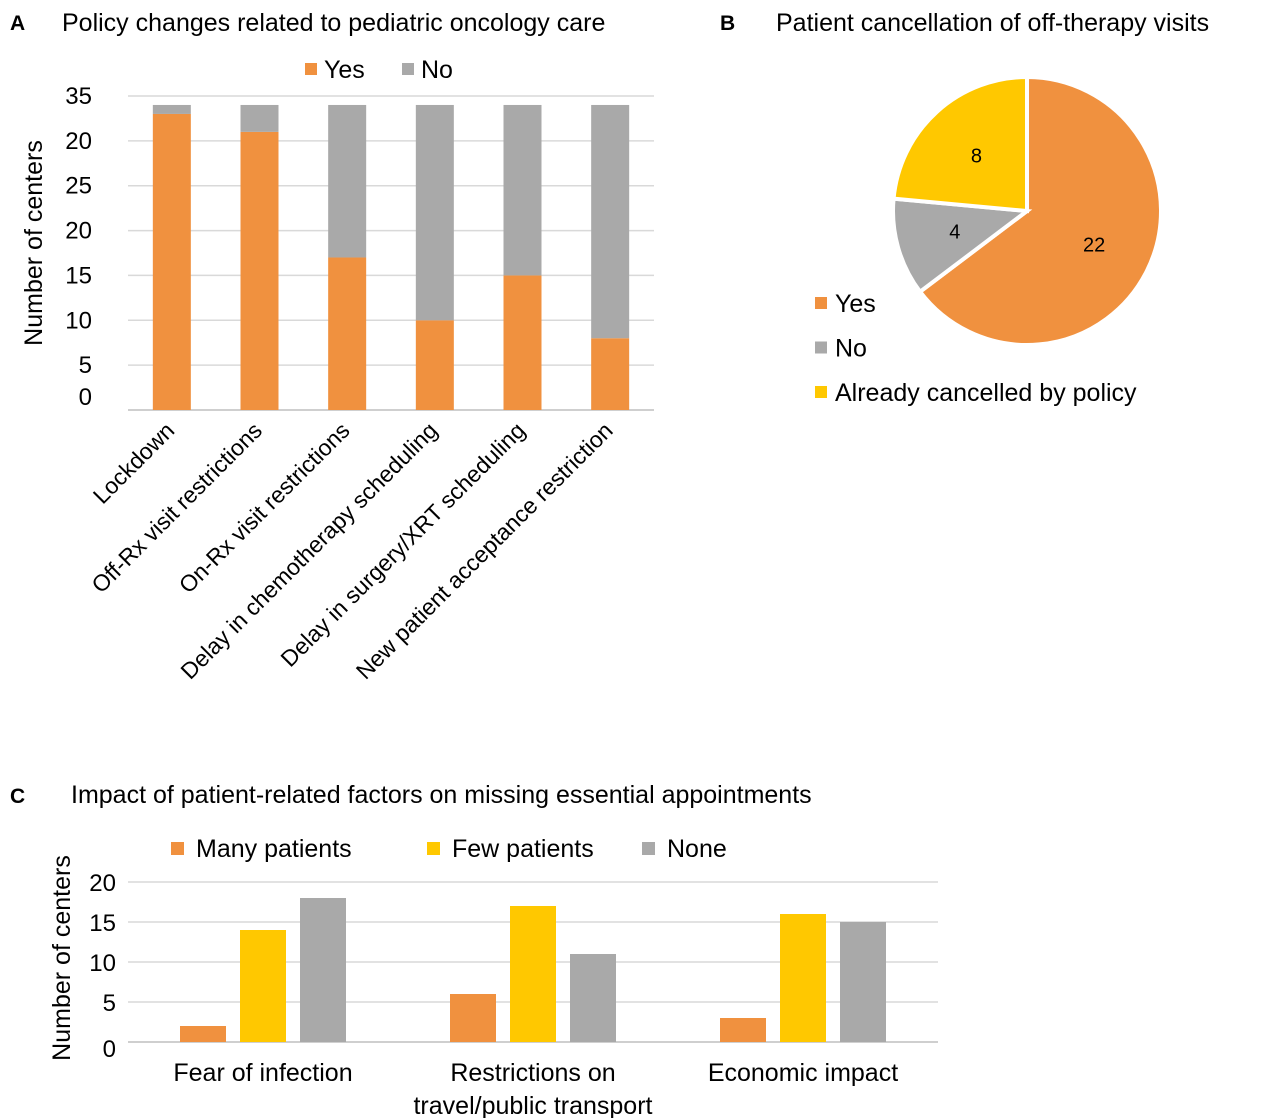 This screenshot has width=1261, height=1118. What do you see at coordinates (408, 69) in the screenshot?
I see `legend-swatch-no` at bounding box center [408, 69].